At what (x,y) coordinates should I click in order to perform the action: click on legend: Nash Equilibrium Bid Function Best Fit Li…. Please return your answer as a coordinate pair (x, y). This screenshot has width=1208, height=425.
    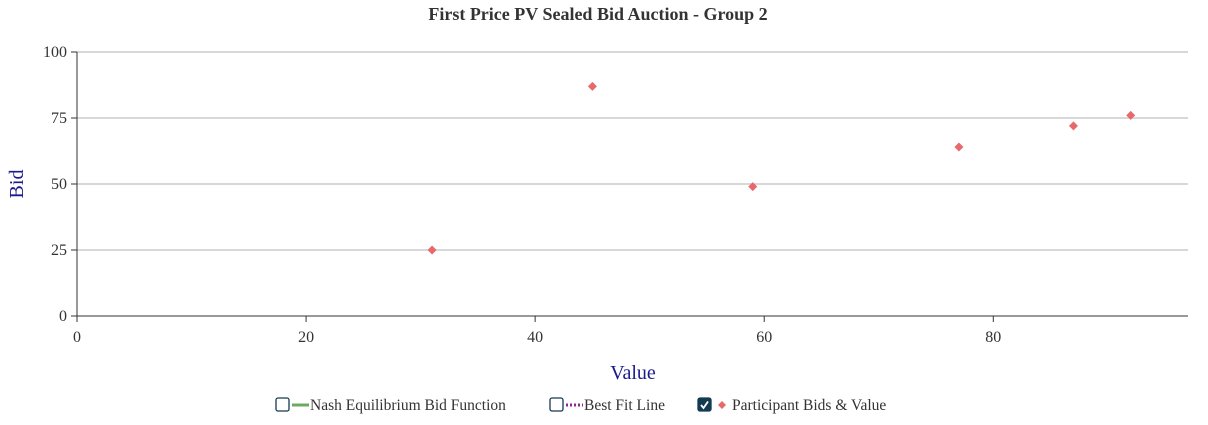
    Looking at the image, I should click on (580, 405).